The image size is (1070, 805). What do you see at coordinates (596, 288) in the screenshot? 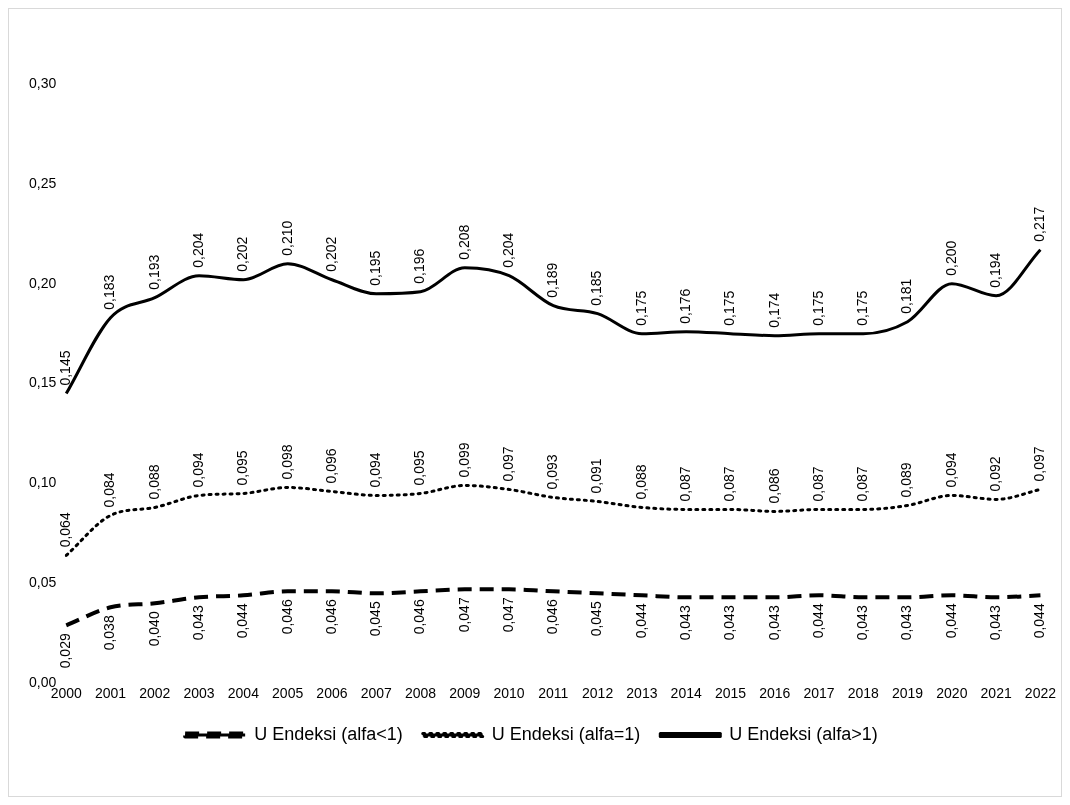
I see `data-label: 0,185` at bounding box center [596, 288].